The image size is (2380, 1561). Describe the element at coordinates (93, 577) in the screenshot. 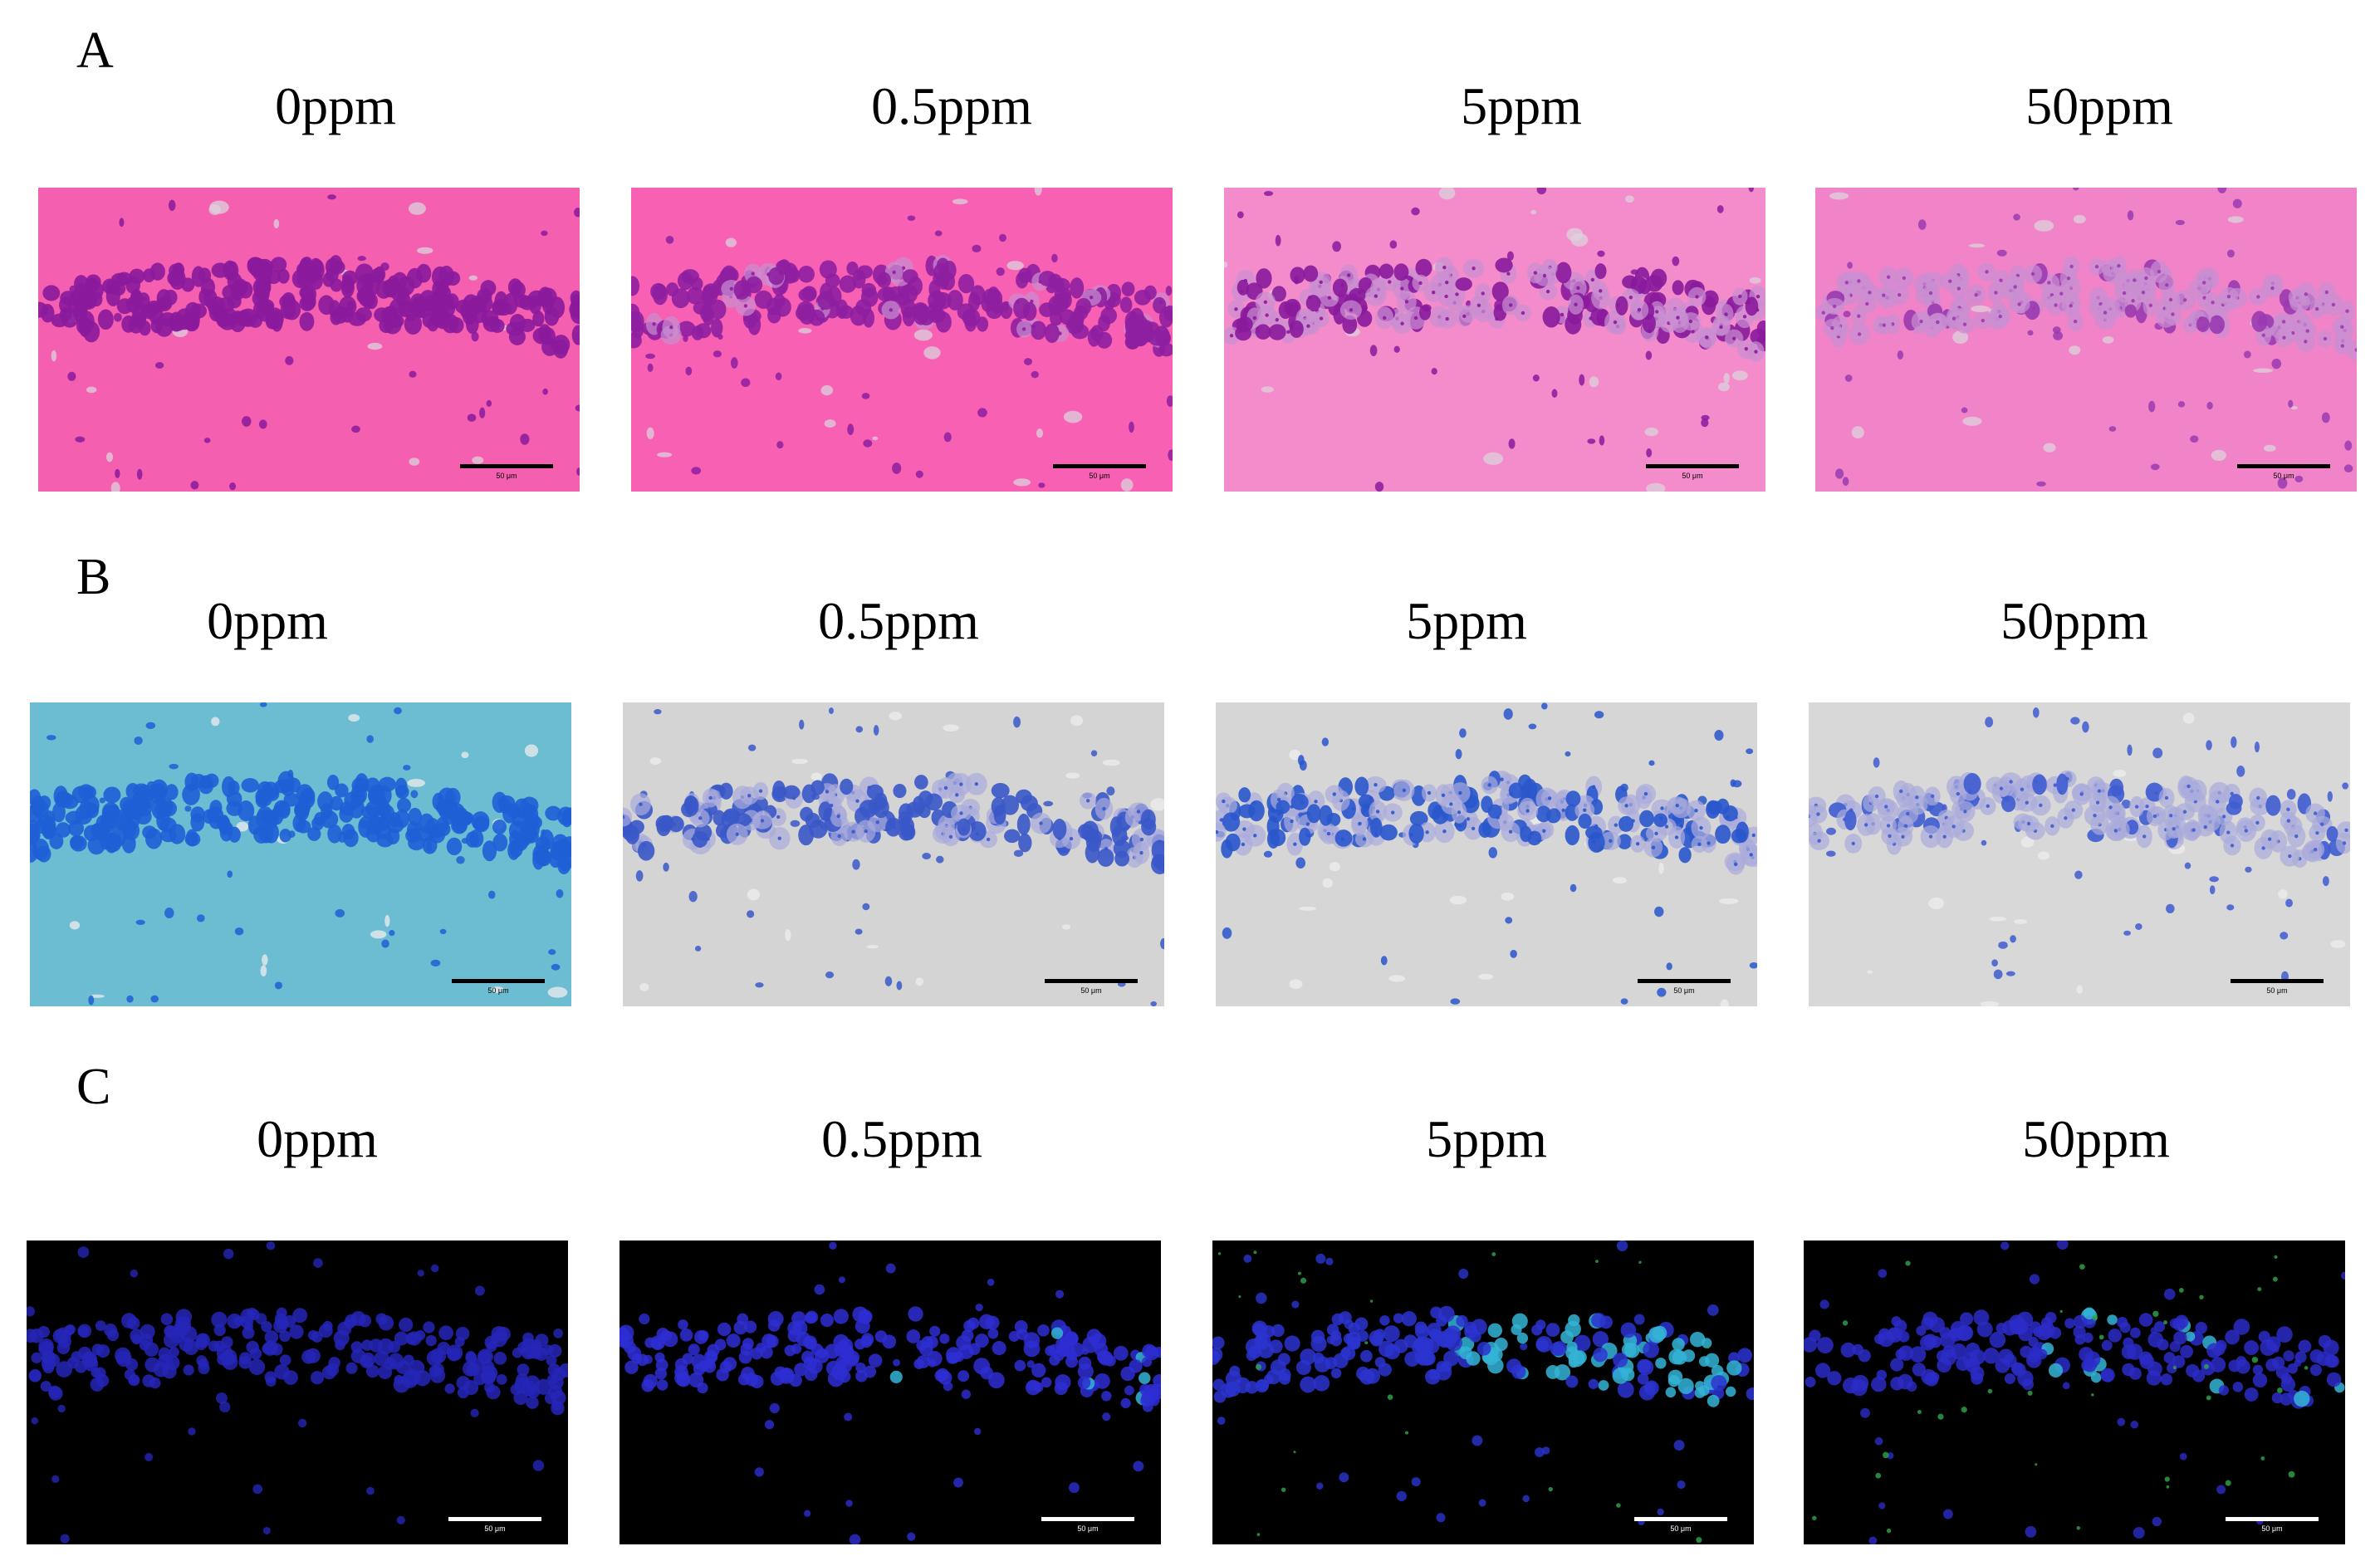

I see `panel-label-b: B` at that location.